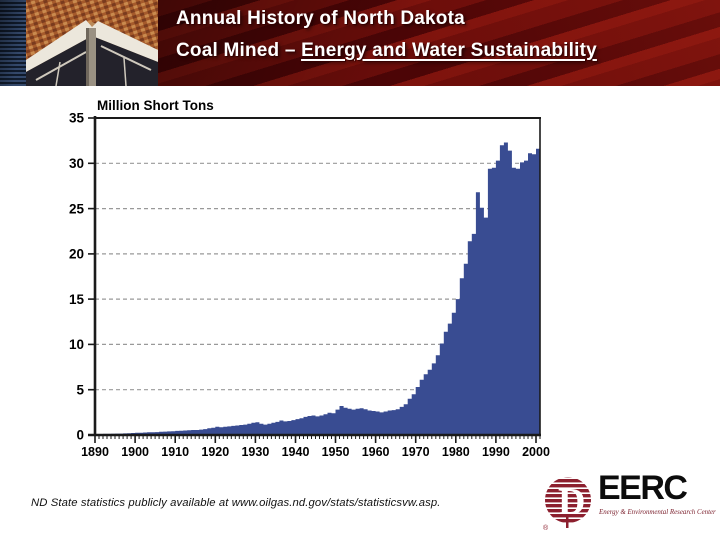  What do you see at coordinates (77, 118) in the screenshot?
I see `svg-text: 35` at bounding box center [77, 118].